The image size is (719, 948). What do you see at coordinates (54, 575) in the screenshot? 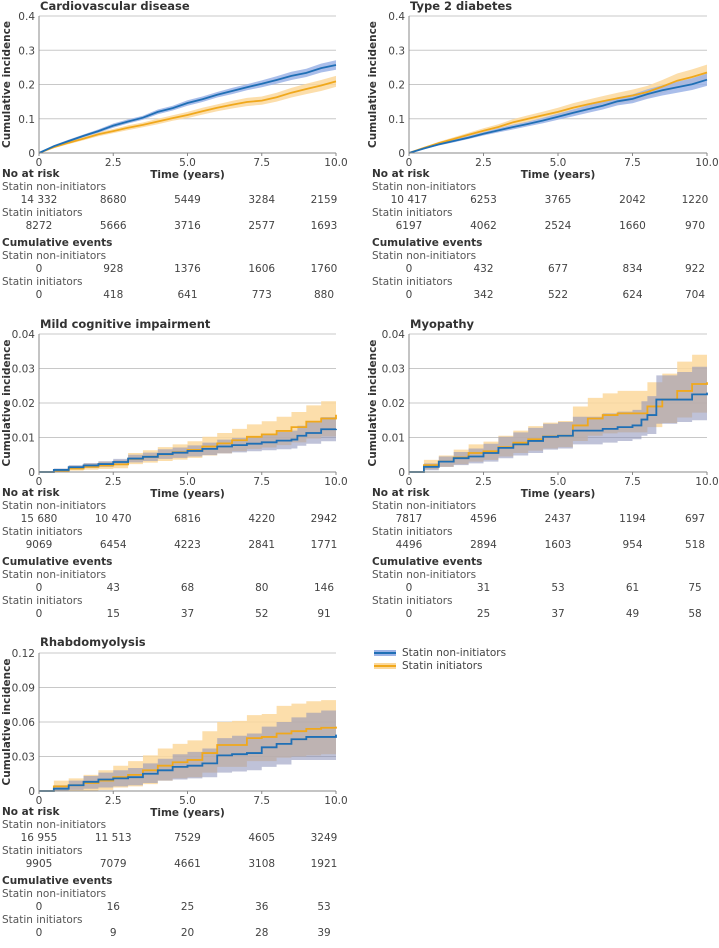
I see `risk-group-label: Statin non-initiators` at bounding box center [54, 575].